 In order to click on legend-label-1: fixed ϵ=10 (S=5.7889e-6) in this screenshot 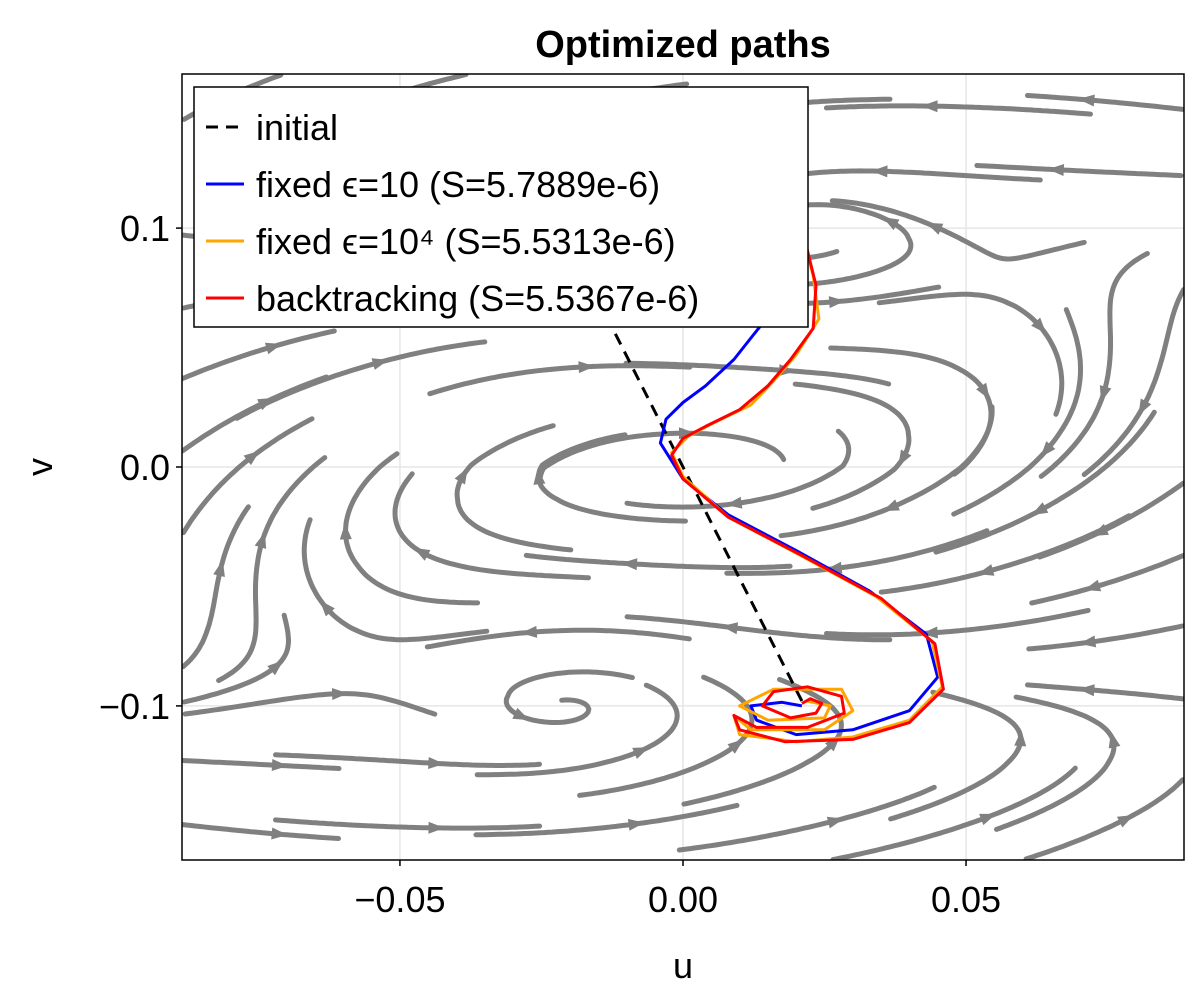, I will do `click(458, 184)`.